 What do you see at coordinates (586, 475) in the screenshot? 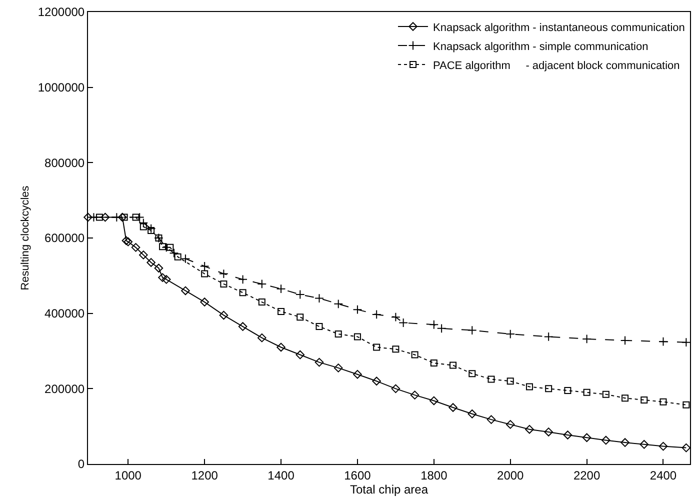
I see `x-tick-label: 2200` at bounding box center [586, 475].